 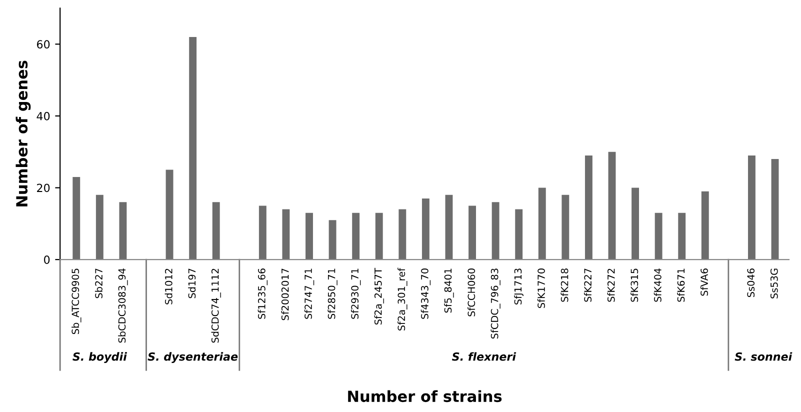 What do you see at coordinates (379, 296) in the screenshot?
I see `x-tick-label: Sf2a_2457T` at bounding box center [379, 296].